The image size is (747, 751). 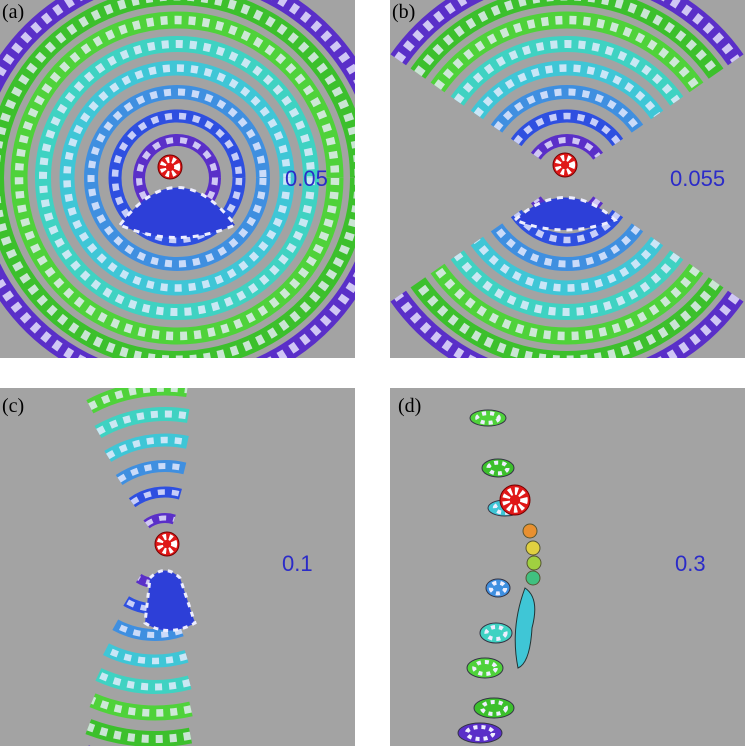 I want to click on panel-annotation: 0.055, so click(x=697, y=178).